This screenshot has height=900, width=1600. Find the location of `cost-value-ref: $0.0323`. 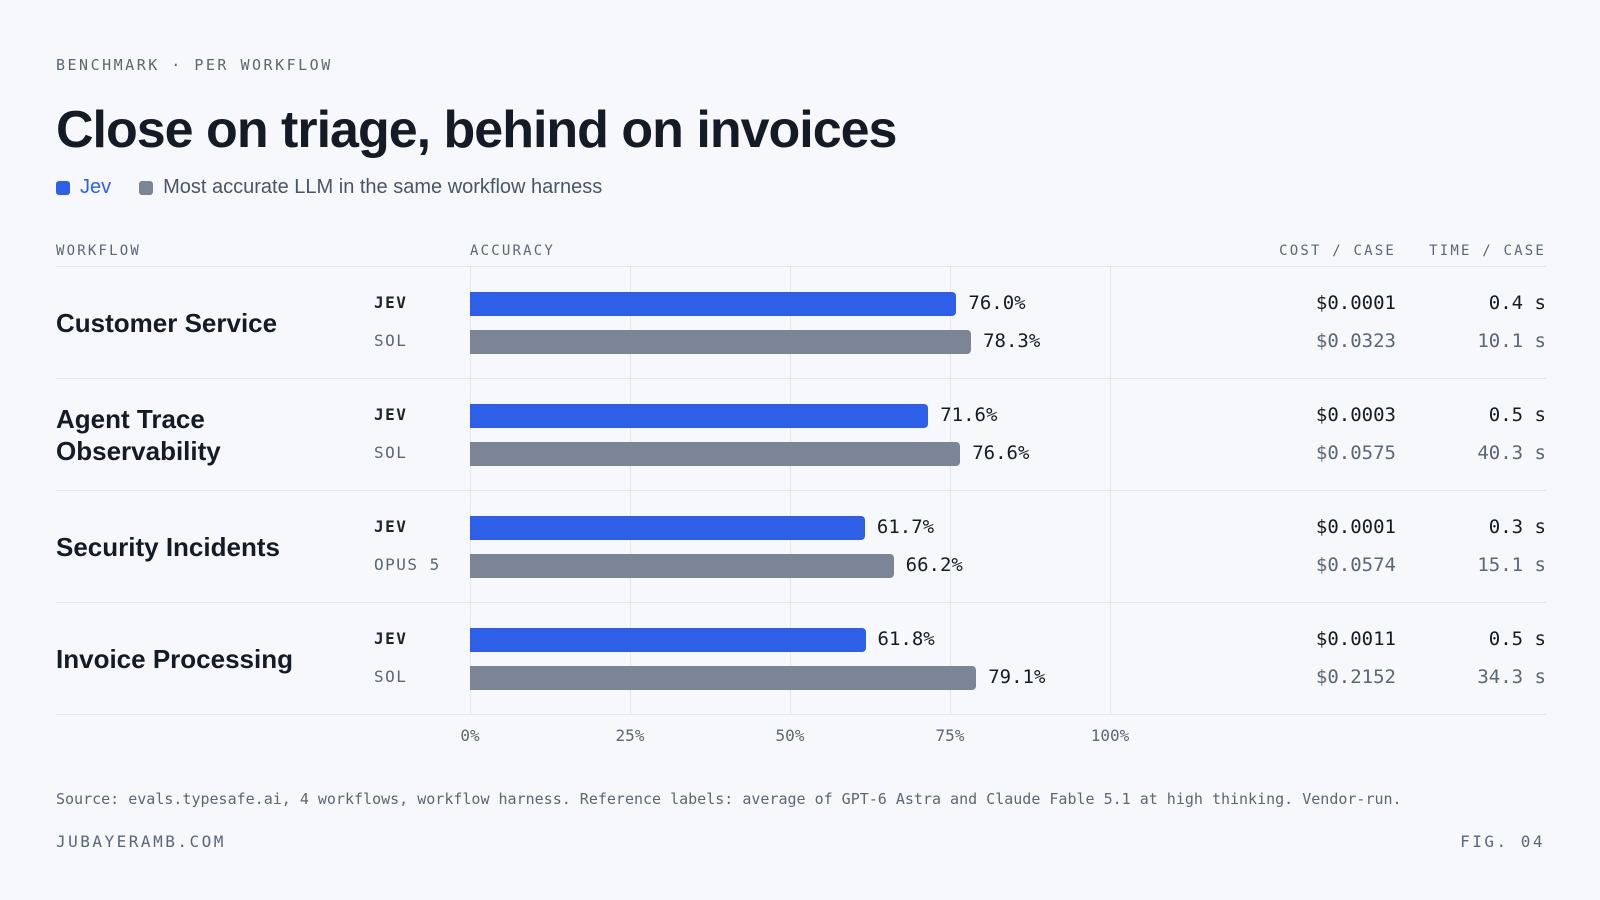

cost-value-ref: $0.0323 is located at coordinates (1355, 341).